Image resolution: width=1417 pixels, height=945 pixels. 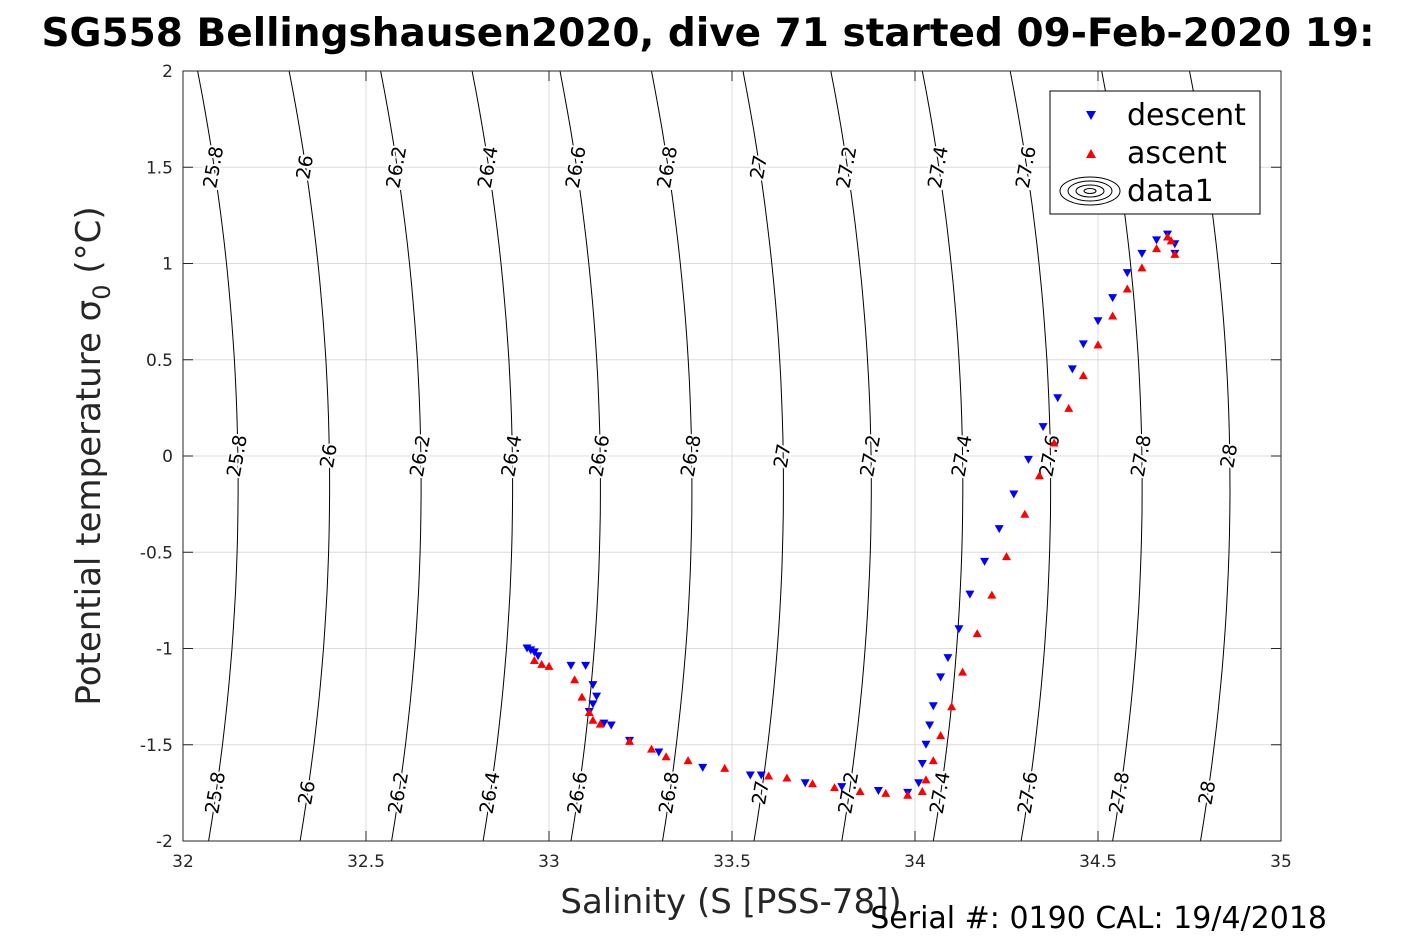 I want to click on y-tick-label: -1.5, so click(x=156, y=746).